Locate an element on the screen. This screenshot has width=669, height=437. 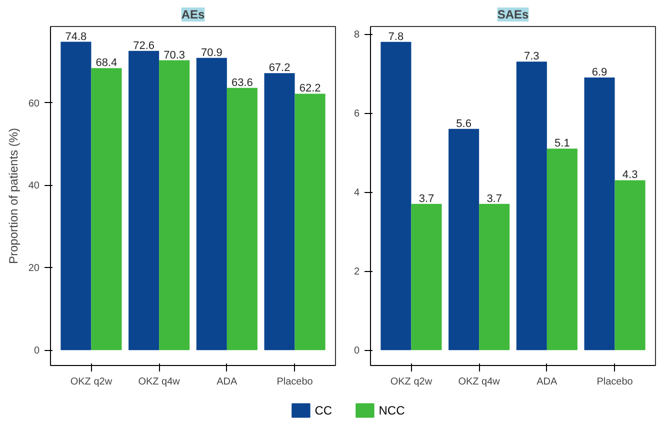
data-label: 74.8 is located at coordinates (76, 36).